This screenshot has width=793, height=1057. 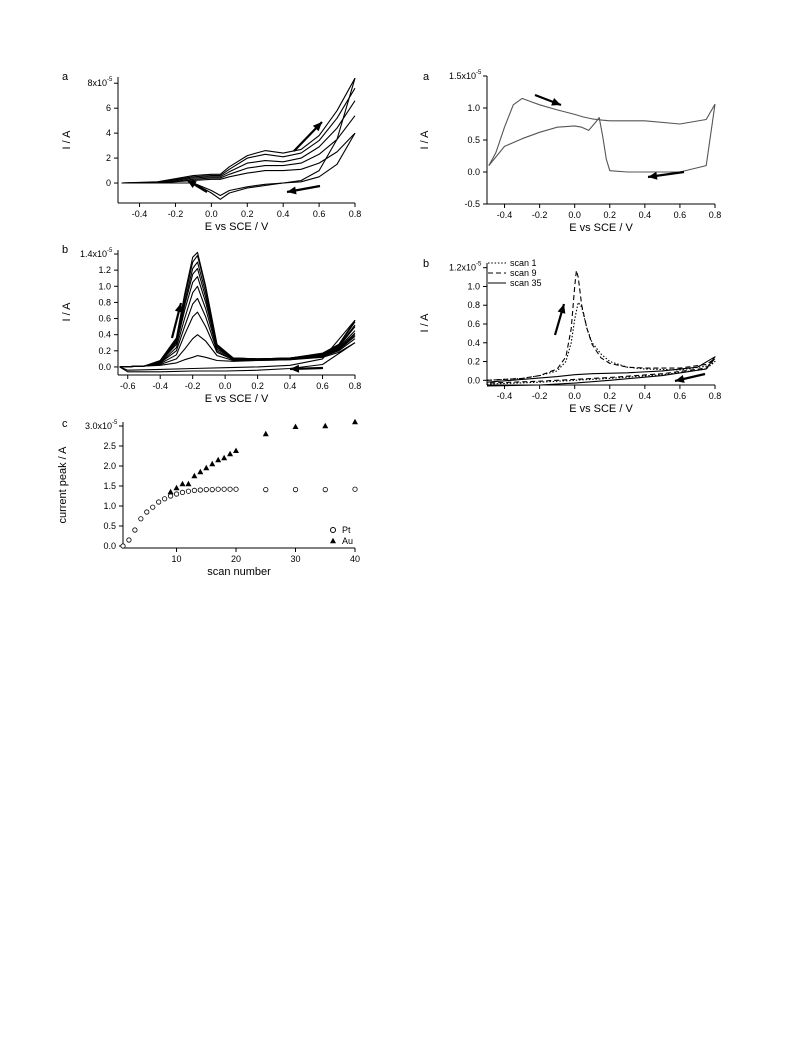 I want to click on legend-marker-au, so click(x=333, y=540).